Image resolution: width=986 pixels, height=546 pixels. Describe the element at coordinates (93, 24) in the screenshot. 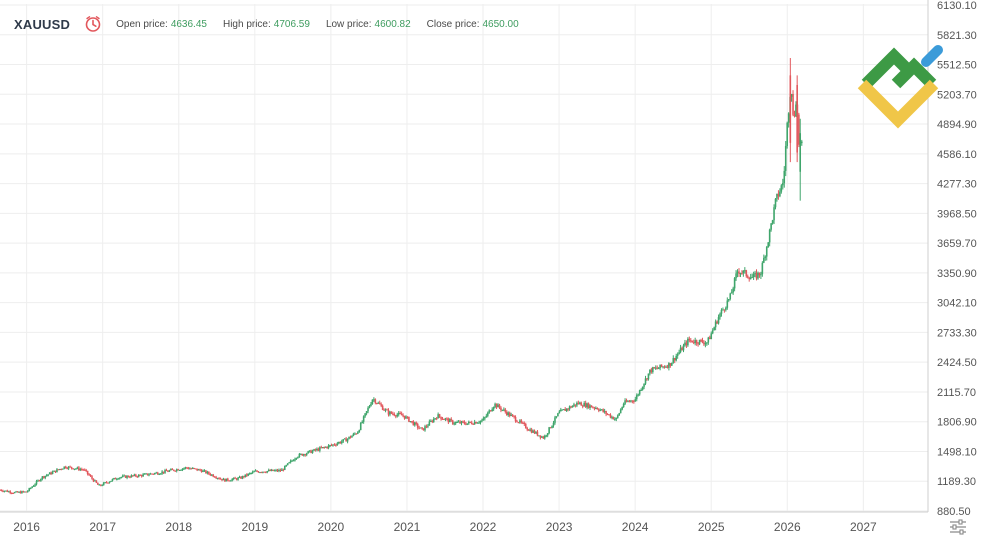

I see `clock-icon` at that location.